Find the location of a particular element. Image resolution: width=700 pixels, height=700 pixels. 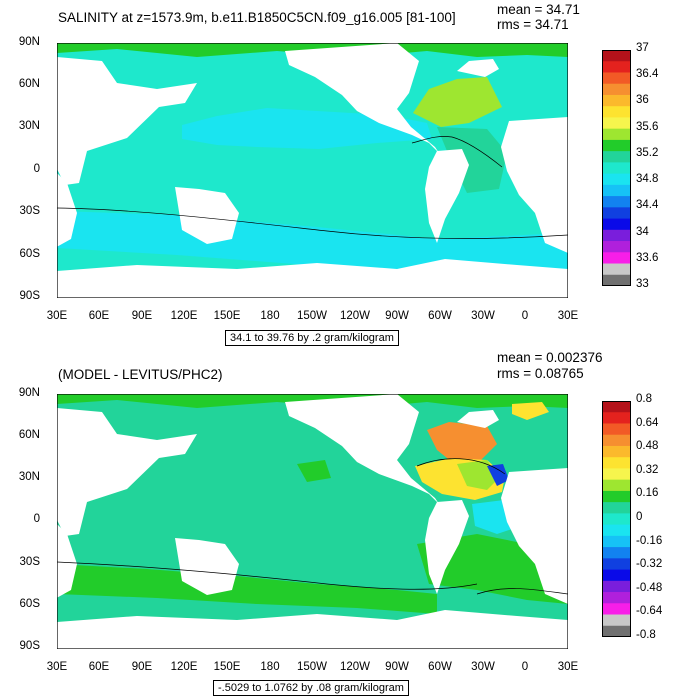

antarctica-land is located at coordinates (312, 629).